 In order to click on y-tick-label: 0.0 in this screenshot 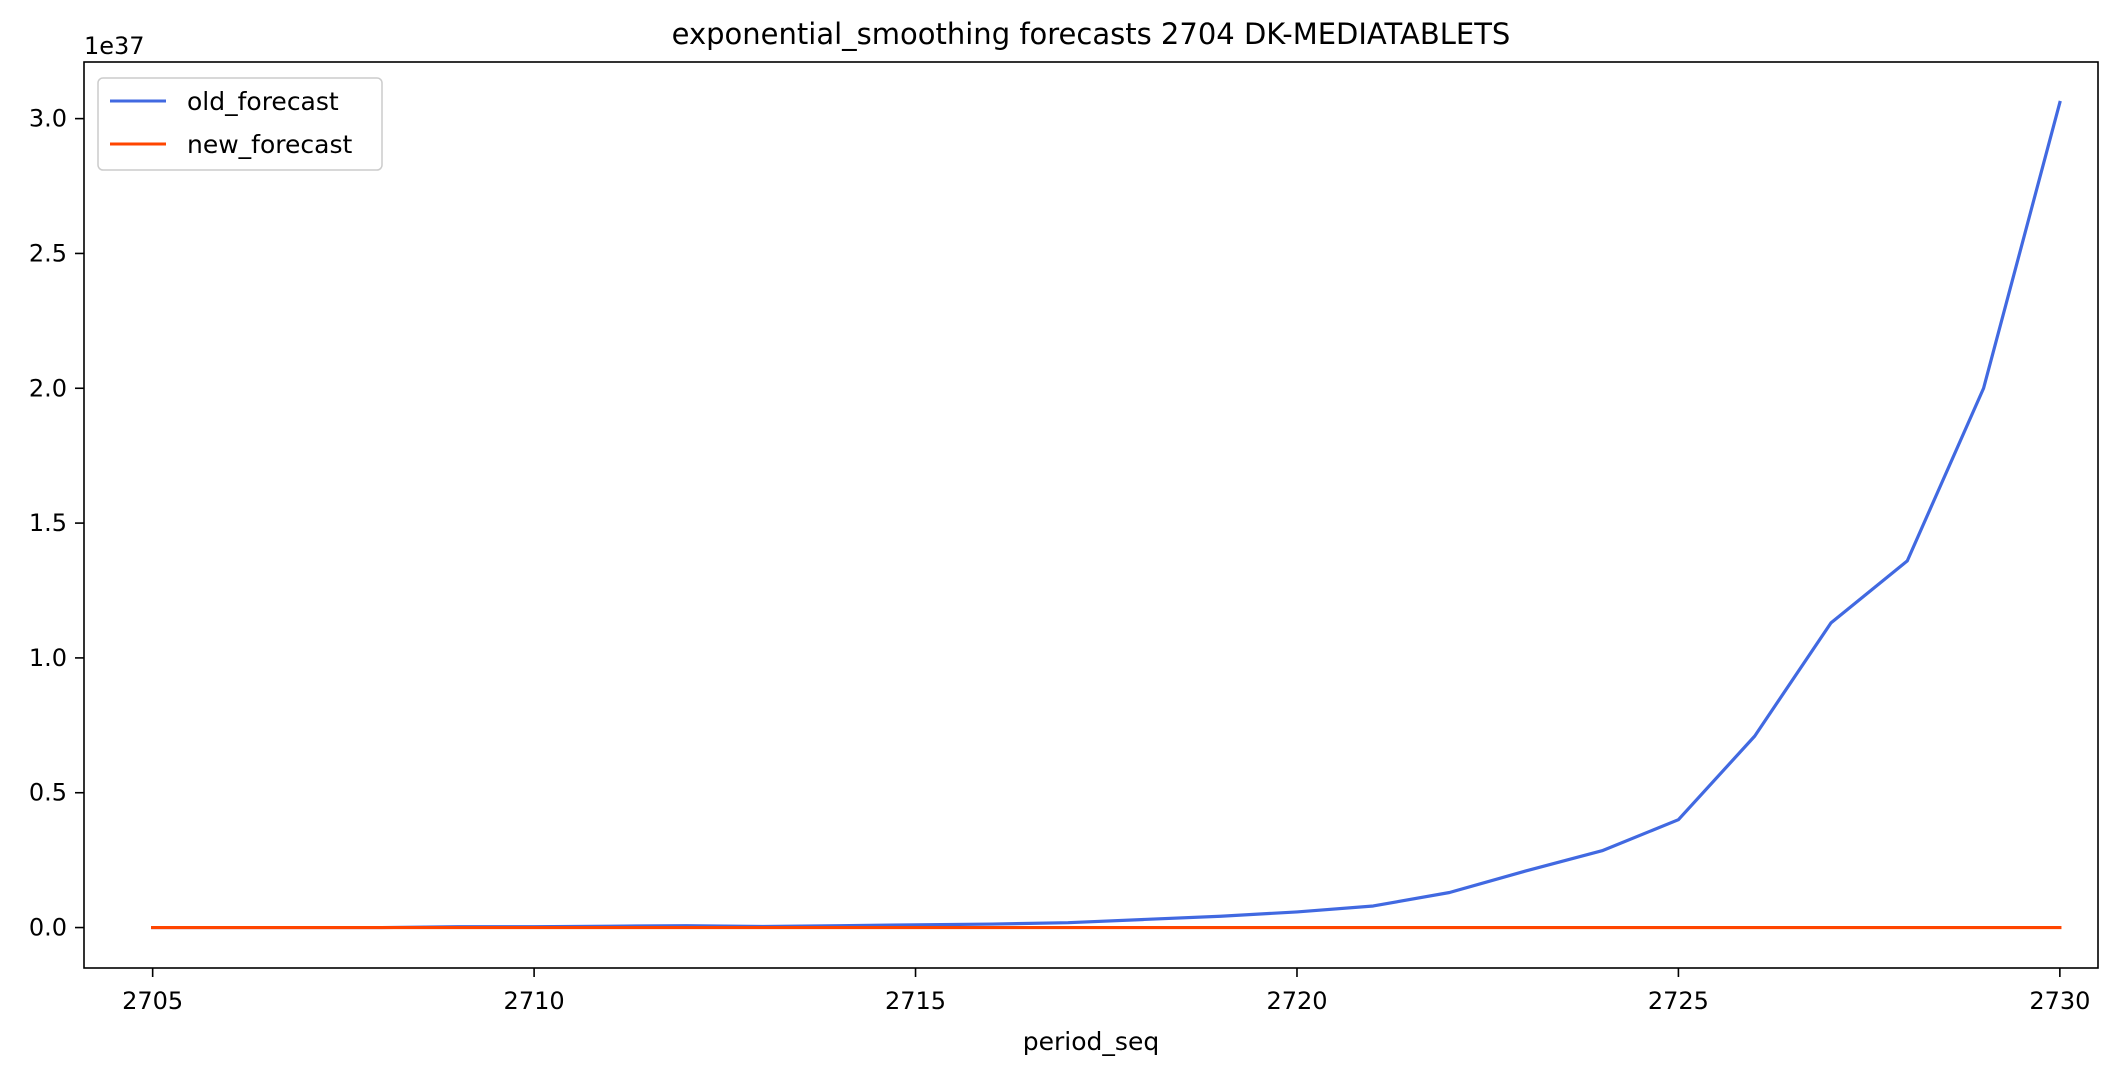, I will do `click(48, 928)`.